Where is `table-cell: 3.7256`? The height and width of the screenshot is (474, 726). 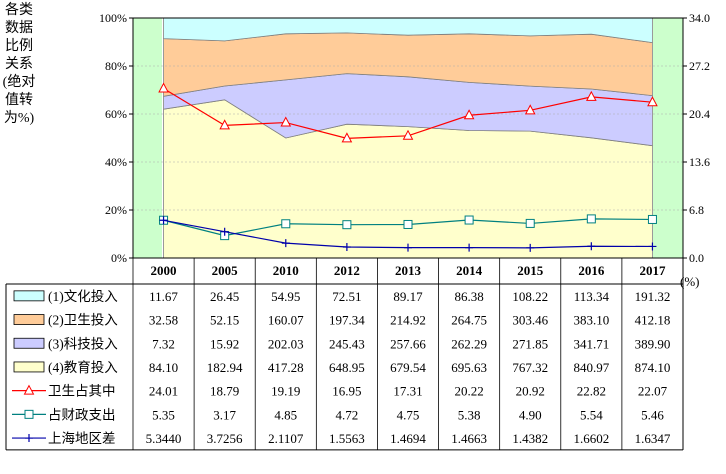
table-cell: 3.7256 is located at coordinates (225, 438).